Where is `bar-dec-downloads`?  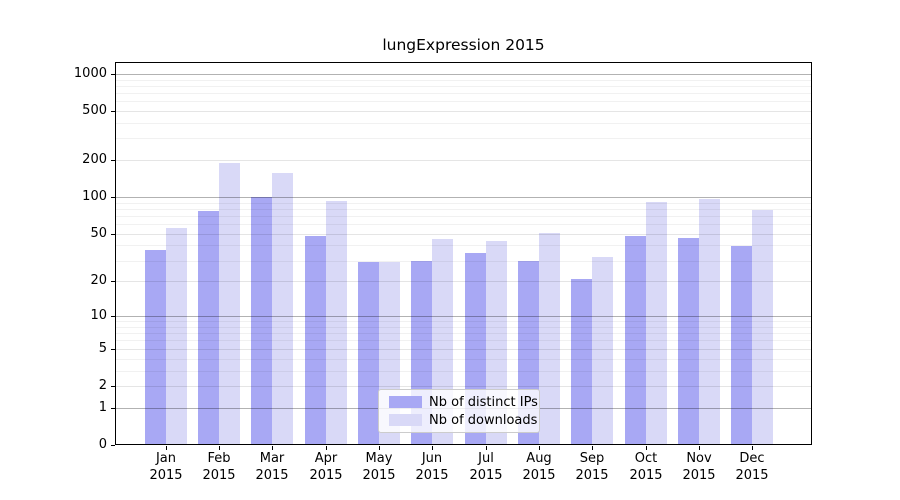 bar-dec-downloads is located at coordinates (762, 327).